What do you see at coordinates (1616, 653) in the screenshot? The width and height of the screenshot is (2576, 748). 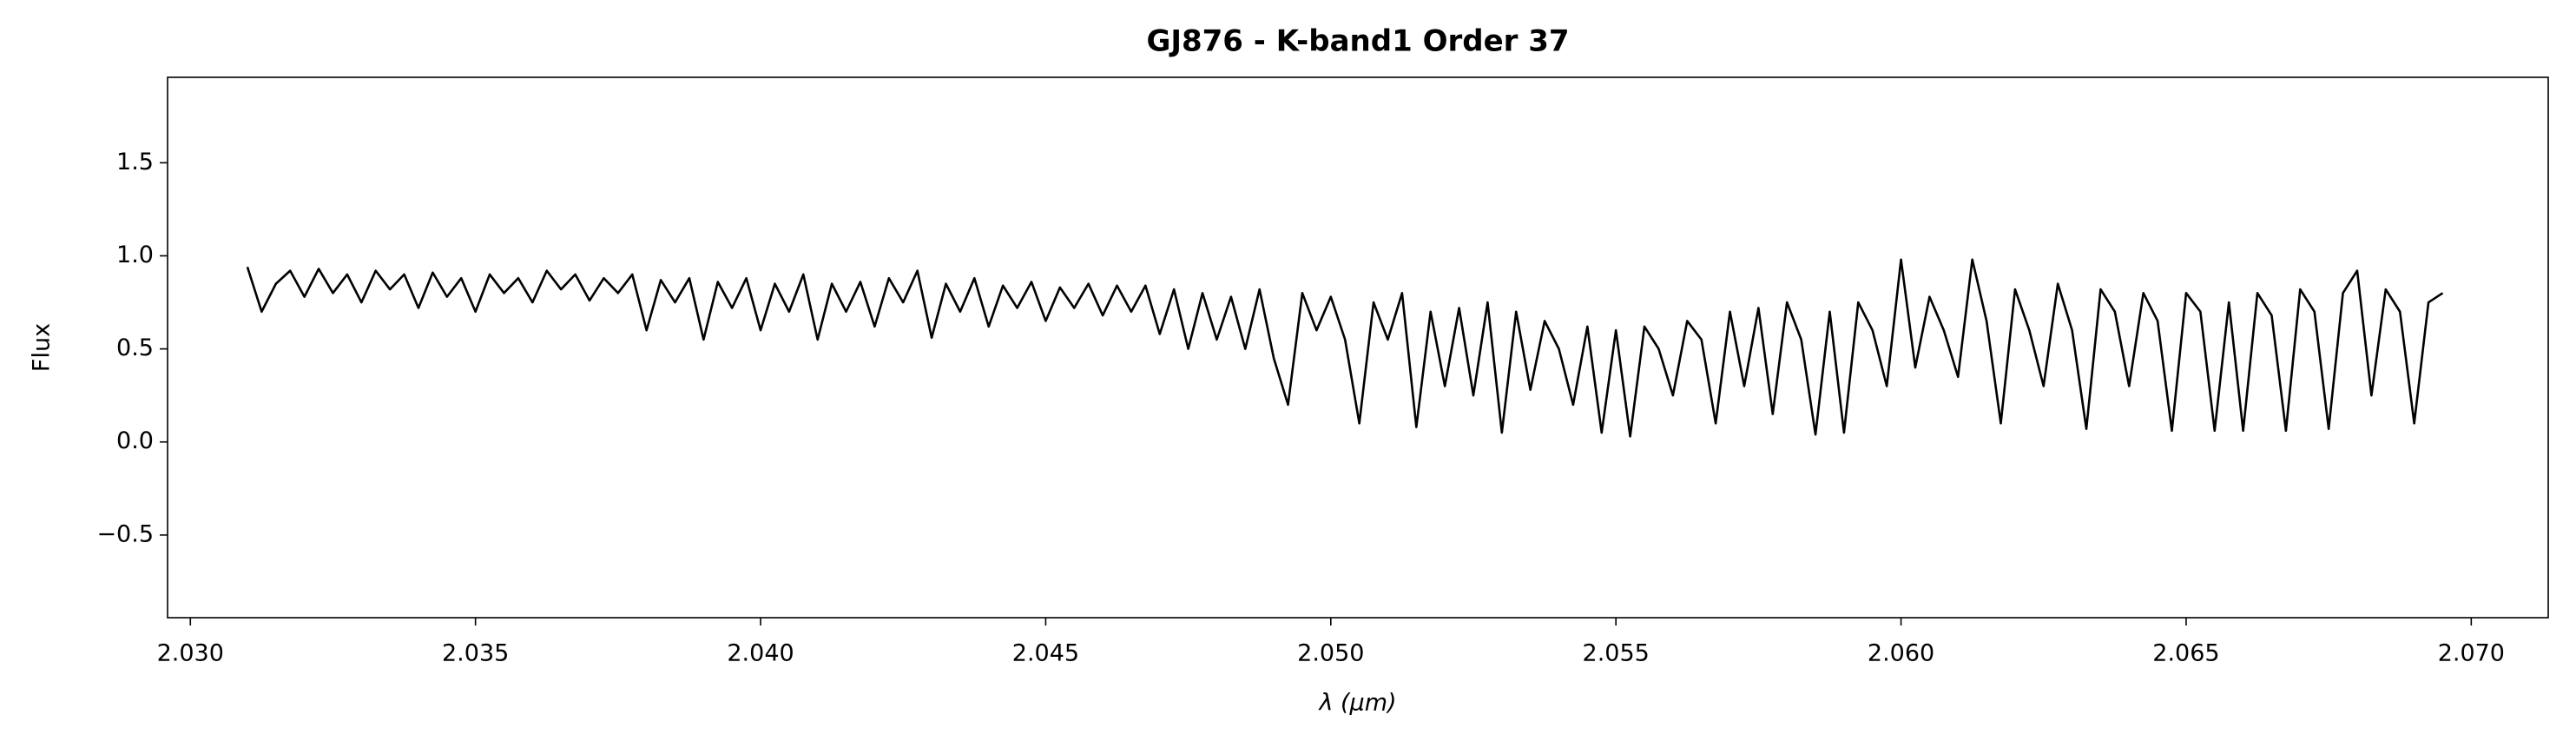 I see `x-tick-label: 2.055` at bounding box center [1616, 653].